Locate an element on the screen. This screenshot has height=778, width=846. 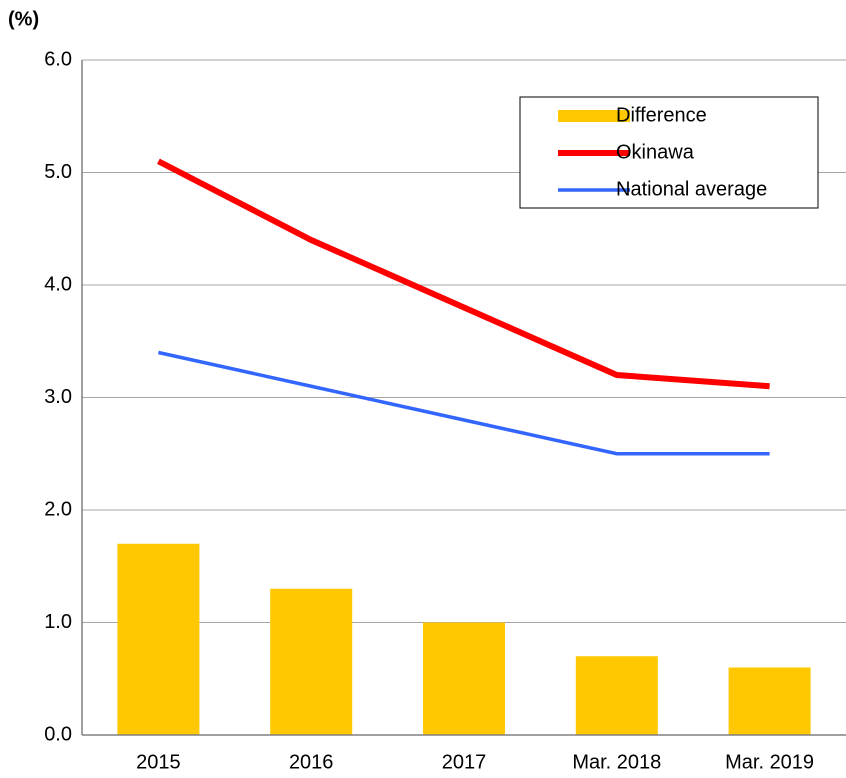
legend-label: Okinawa is located at coordinates (655, 152).